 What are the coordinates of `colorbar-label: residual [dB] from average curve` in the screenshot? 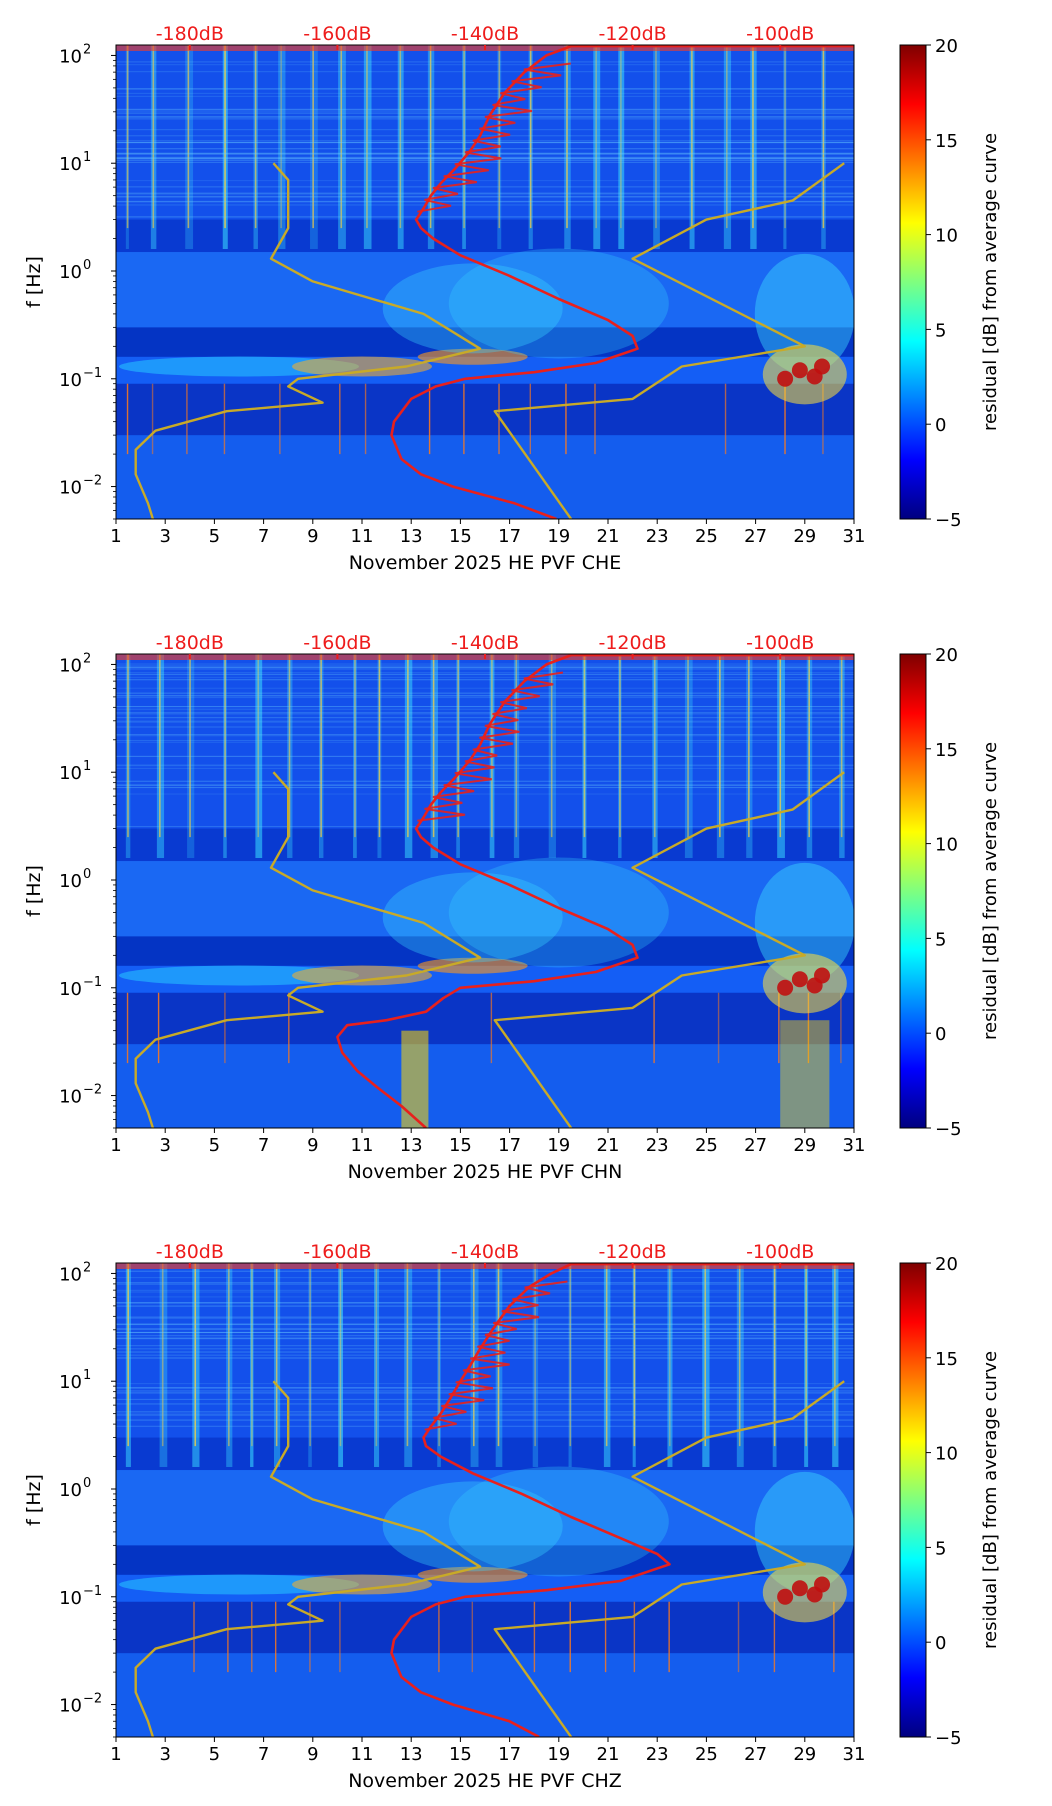 It's located at (990, 282).